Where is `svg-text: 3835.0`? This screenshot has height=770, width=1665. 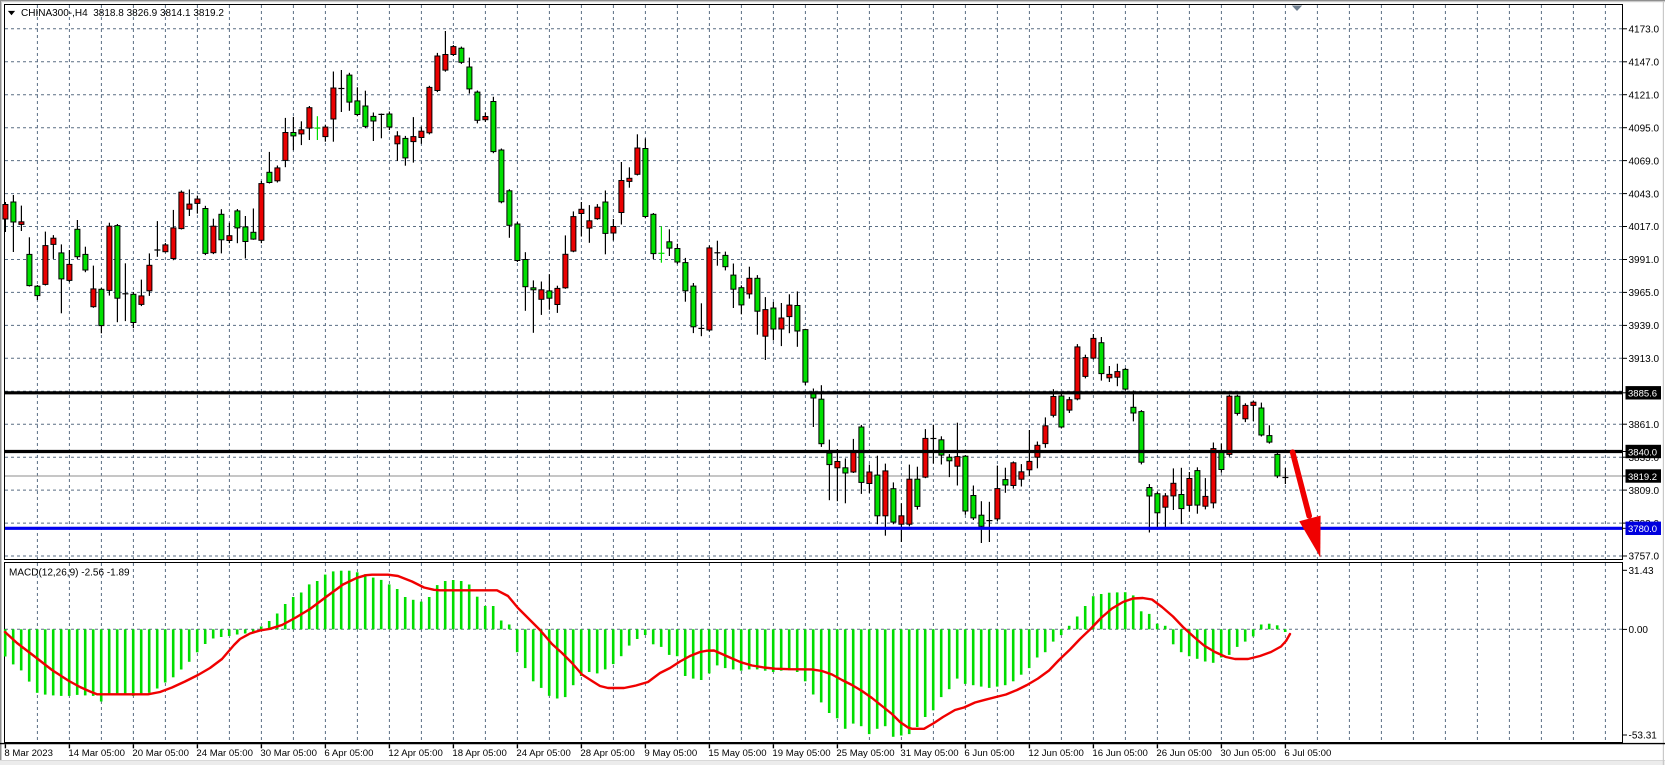 svg-text: 3835.0 is located at coordinates (1644, 458).